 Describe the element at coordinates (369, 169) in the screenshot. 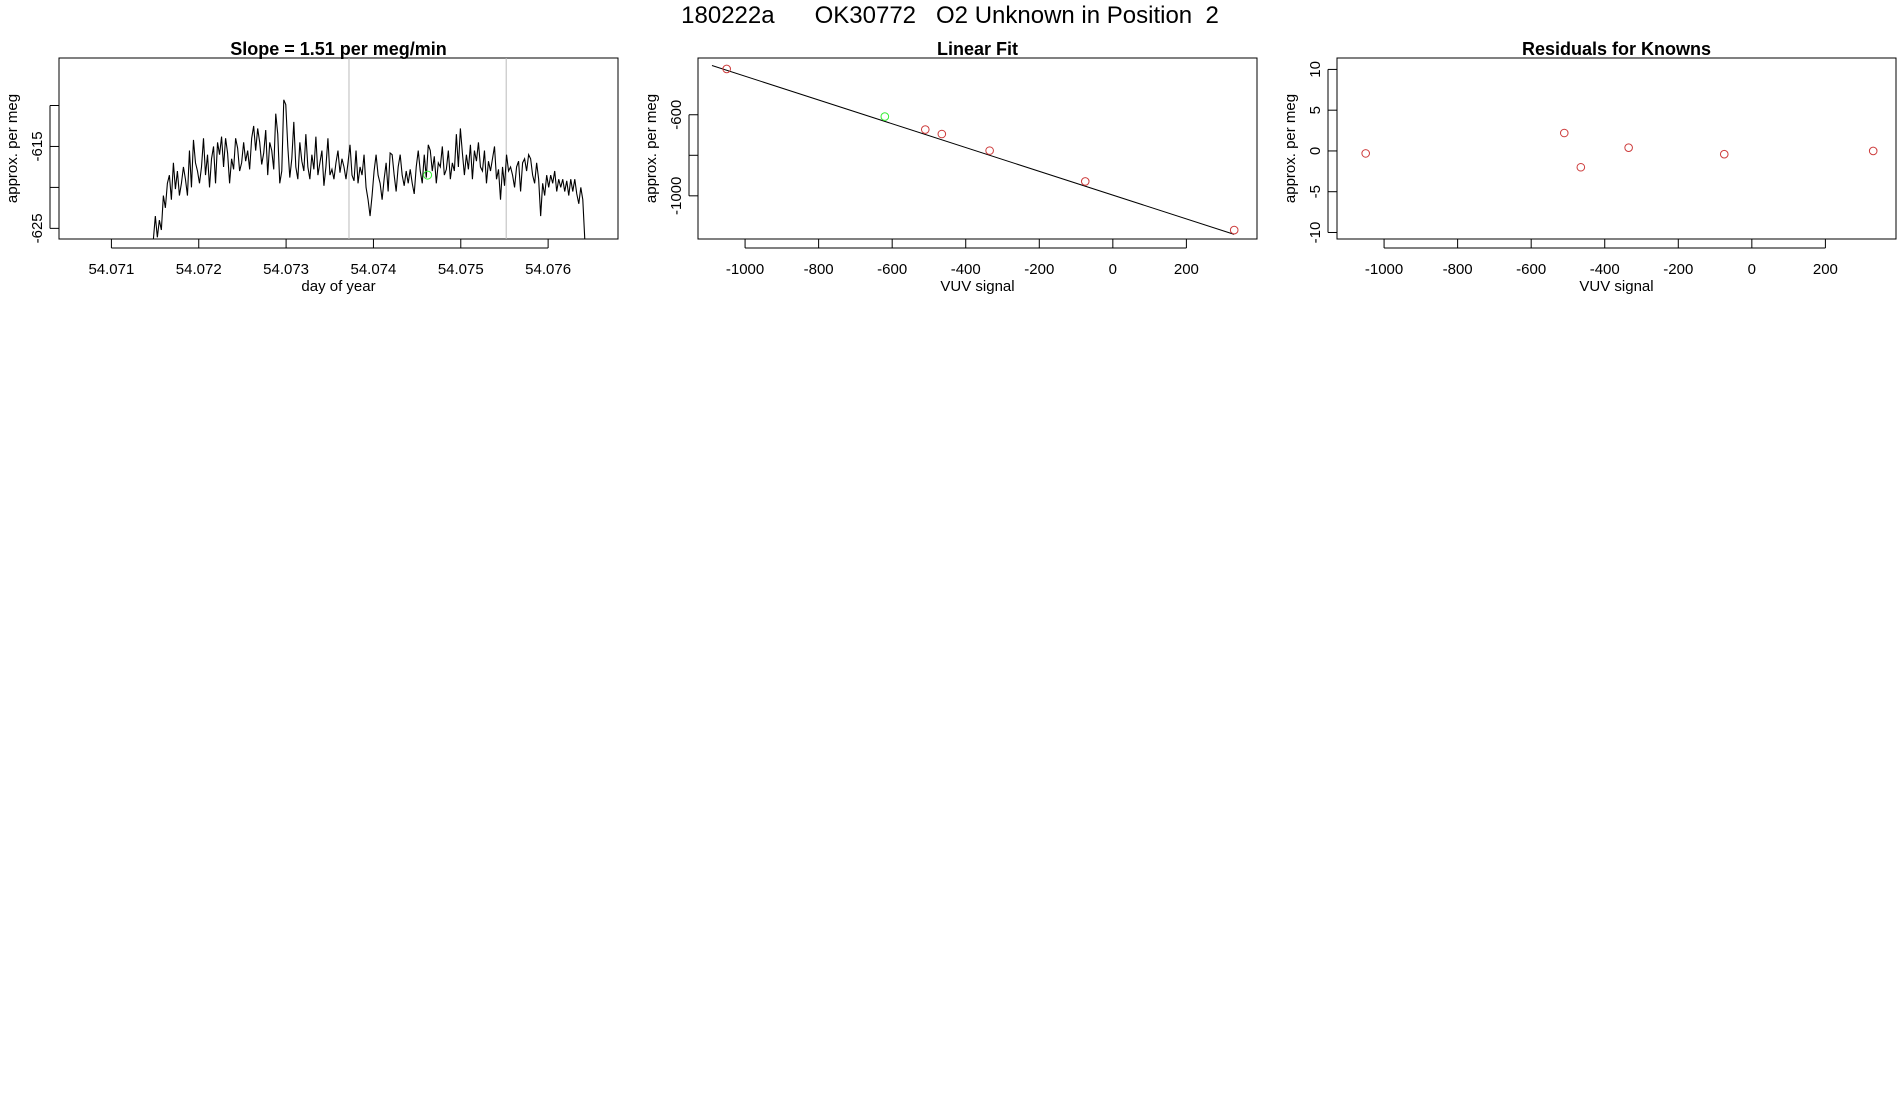

I see `signal-trace` at that location.